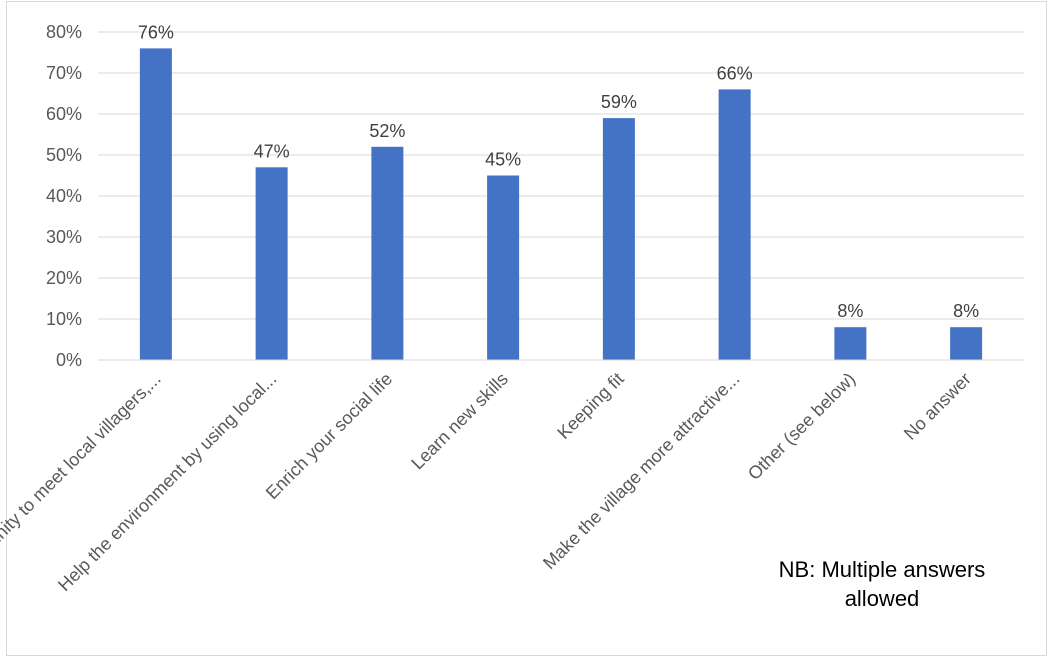 The image size is (1056, 662). I want to click on y-tick-label: 30%, so click(64, 237).